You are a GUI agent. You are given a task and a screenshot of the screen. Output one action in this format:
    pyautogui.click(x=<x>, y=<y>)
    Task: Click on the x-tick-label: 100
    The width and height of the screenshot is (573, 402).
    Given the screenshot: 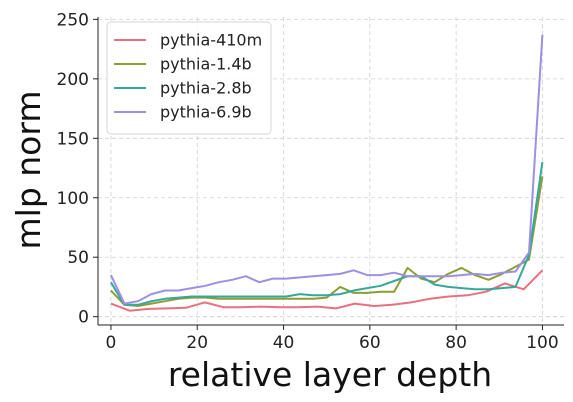 What is the action you would take?
    pyautogui.click(x=542, y=343)
    